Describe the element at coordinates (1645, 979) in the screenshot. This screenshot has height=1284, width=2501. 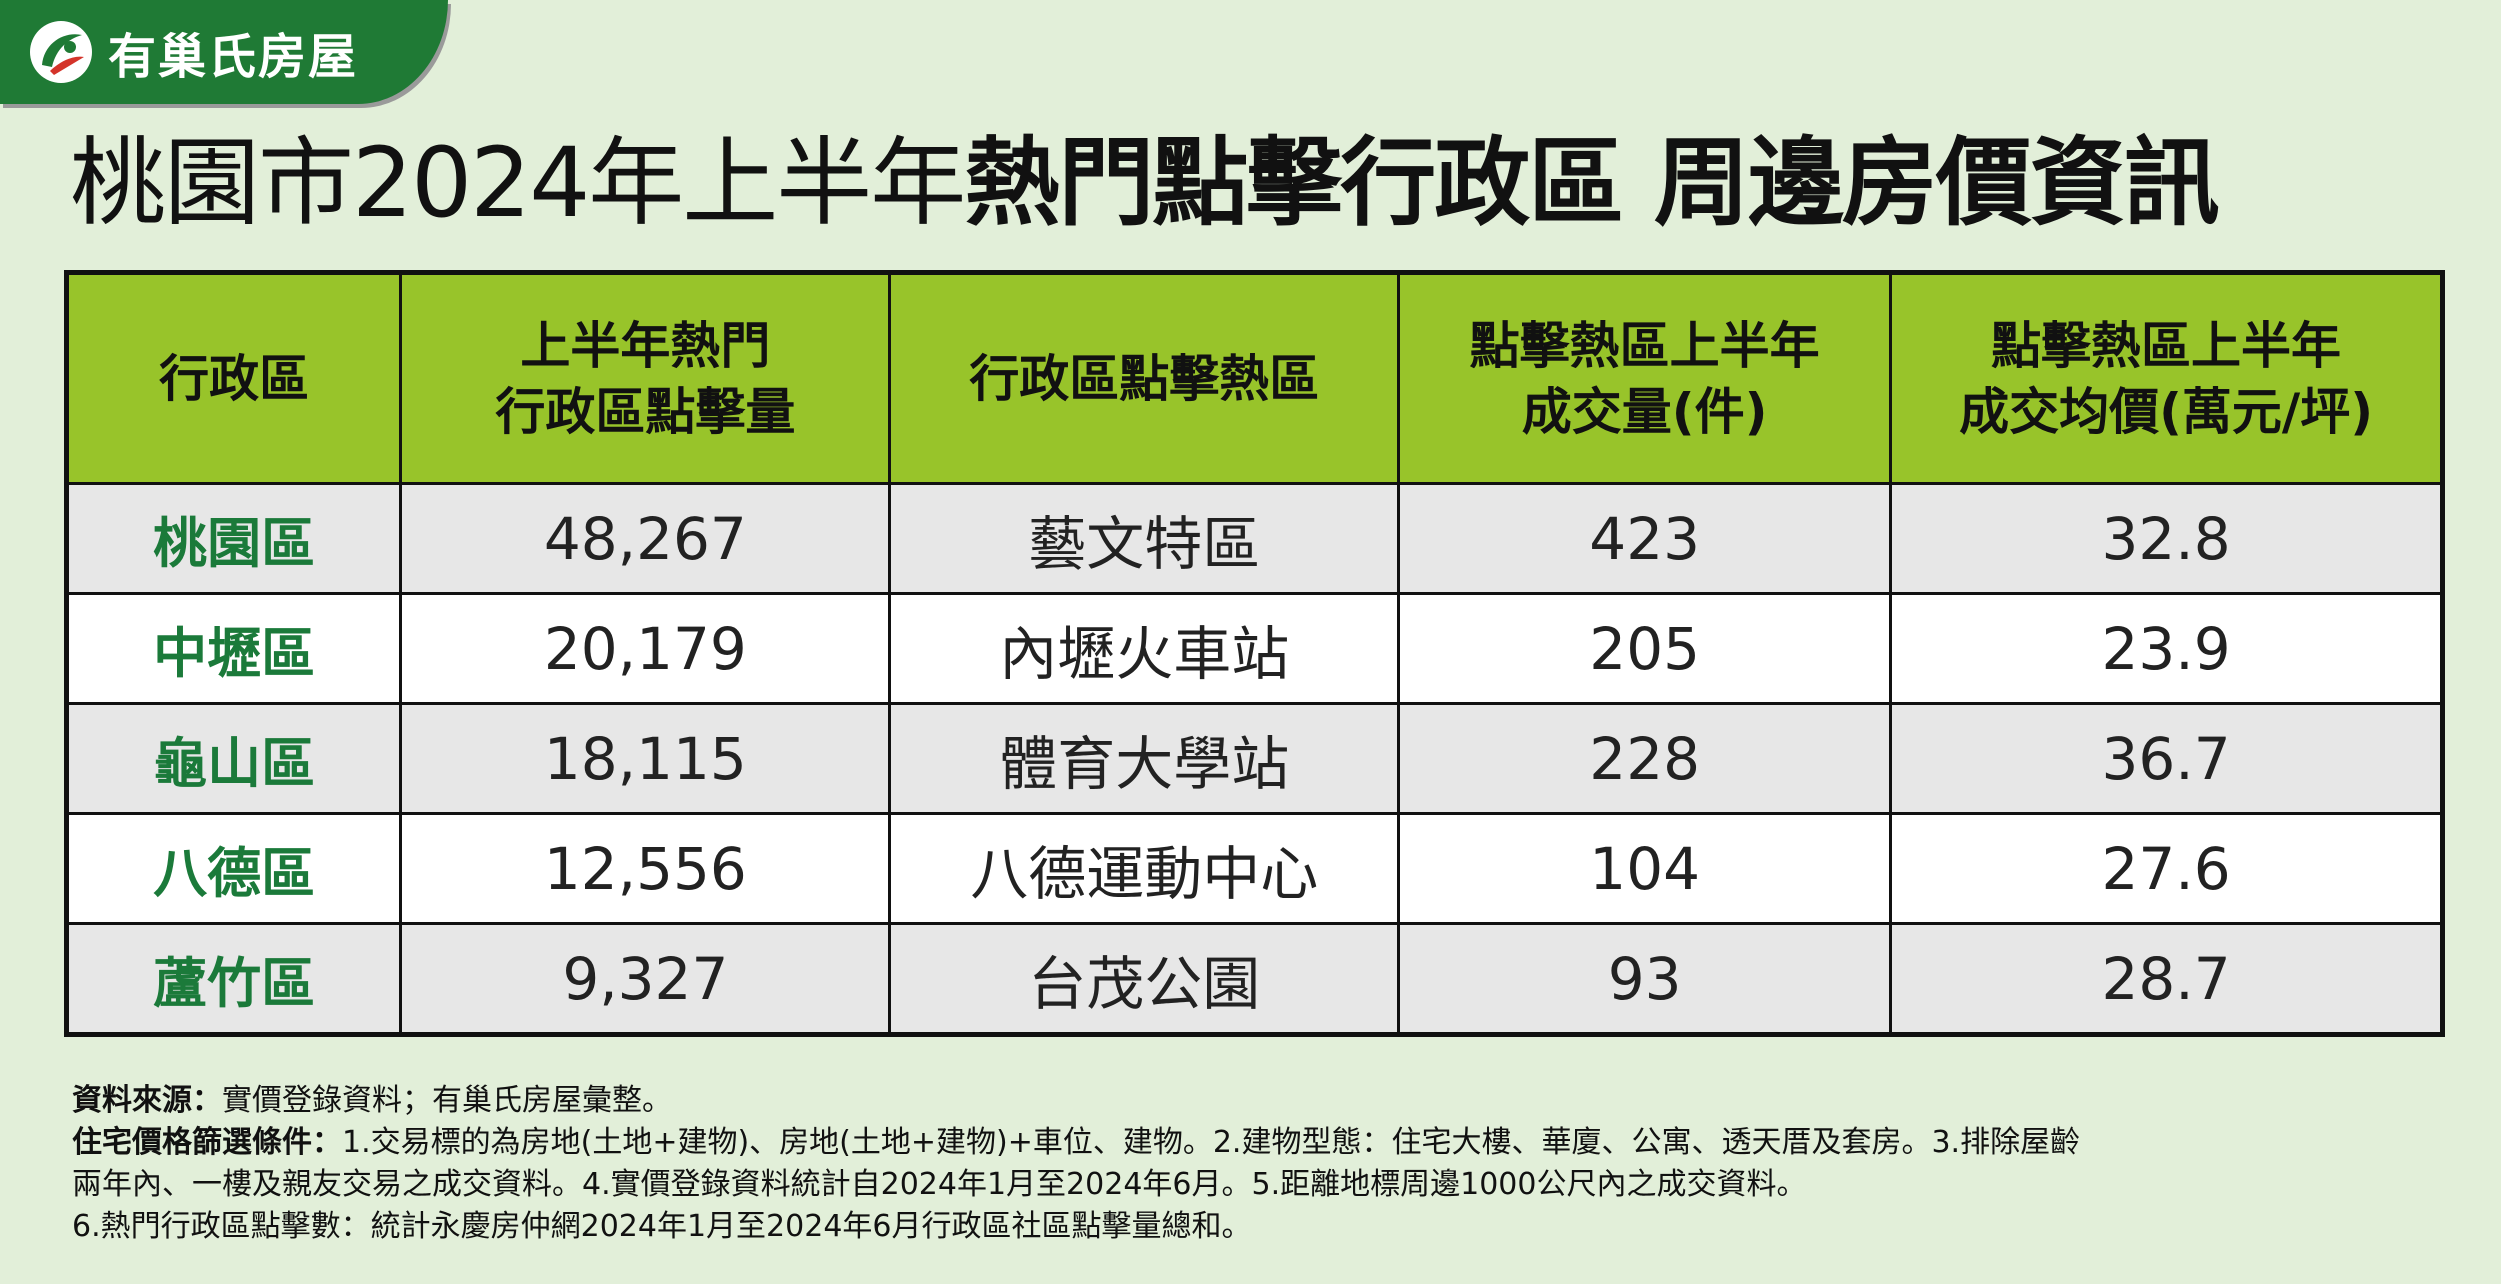
I see `volume-cell: 93` at that location.